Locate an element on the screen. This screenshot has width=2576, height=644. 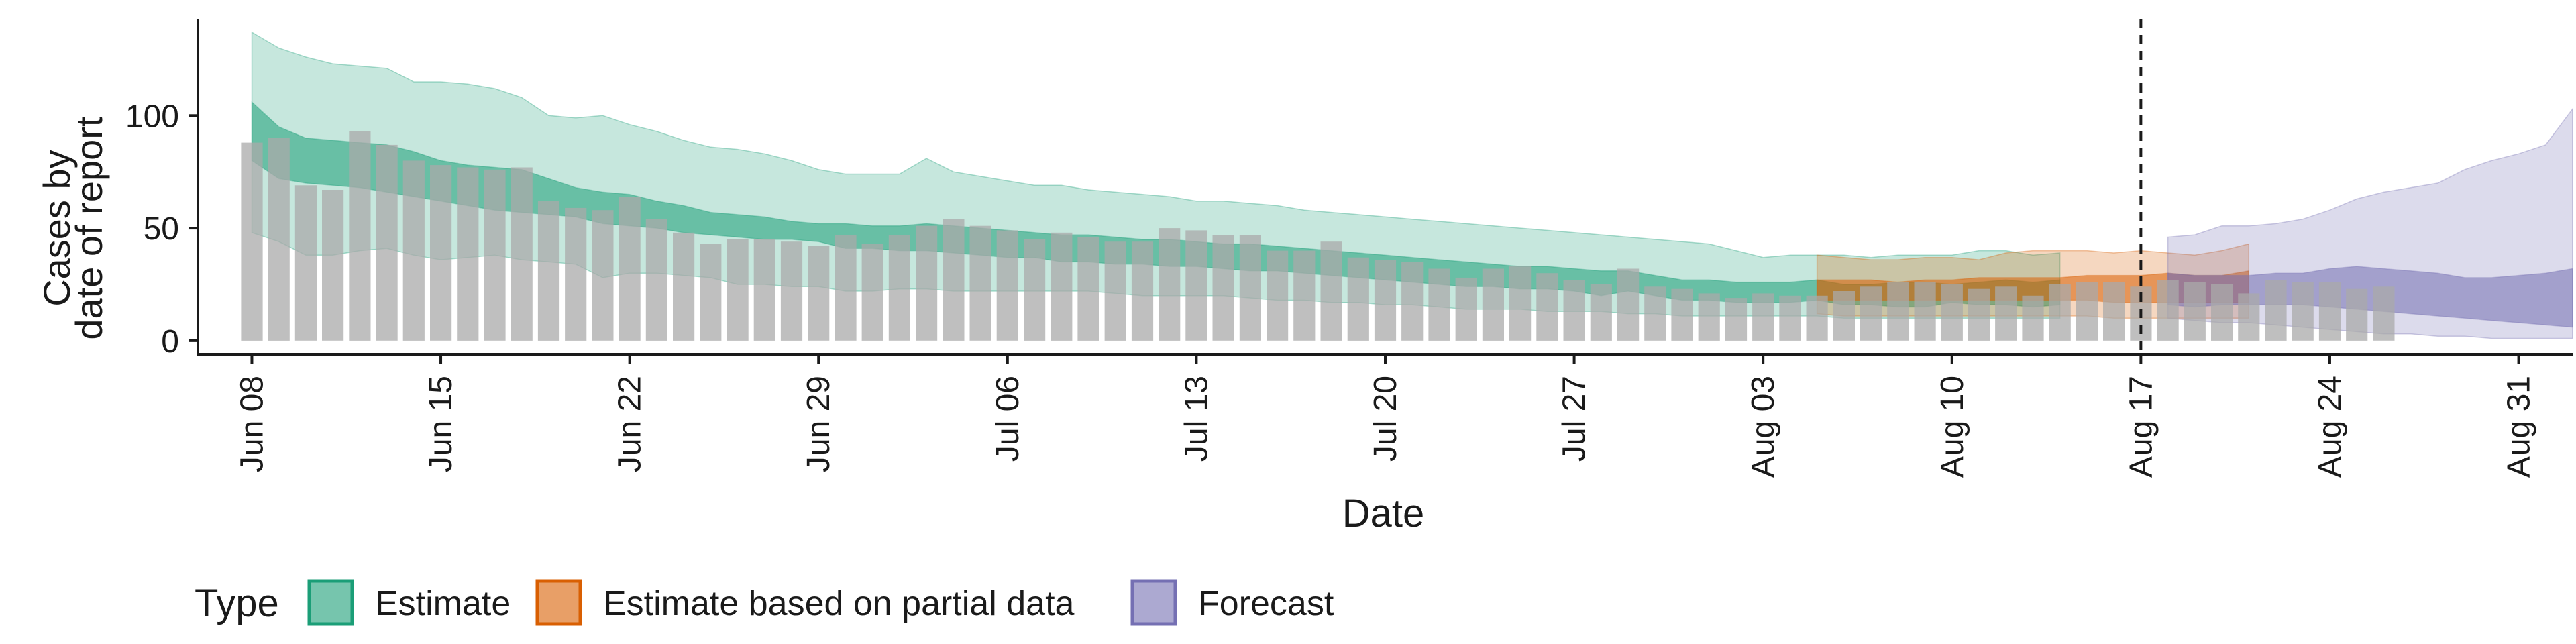
y-tick-label: 50 is located at coordinates (161, 229).